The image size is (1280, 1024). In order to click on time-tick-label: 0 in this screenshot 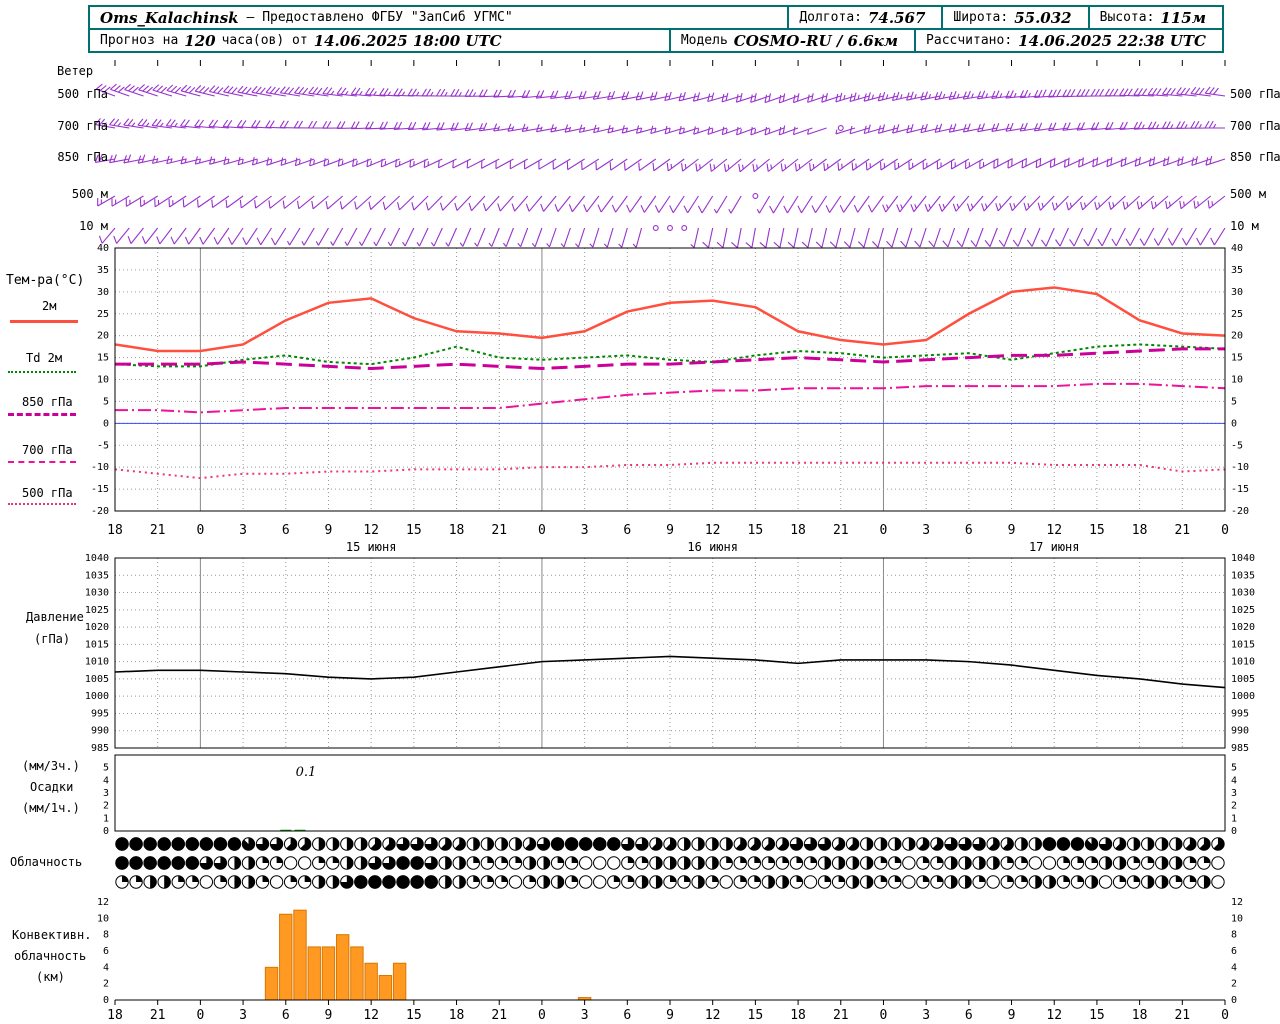, I will do `click(200, 530)`.